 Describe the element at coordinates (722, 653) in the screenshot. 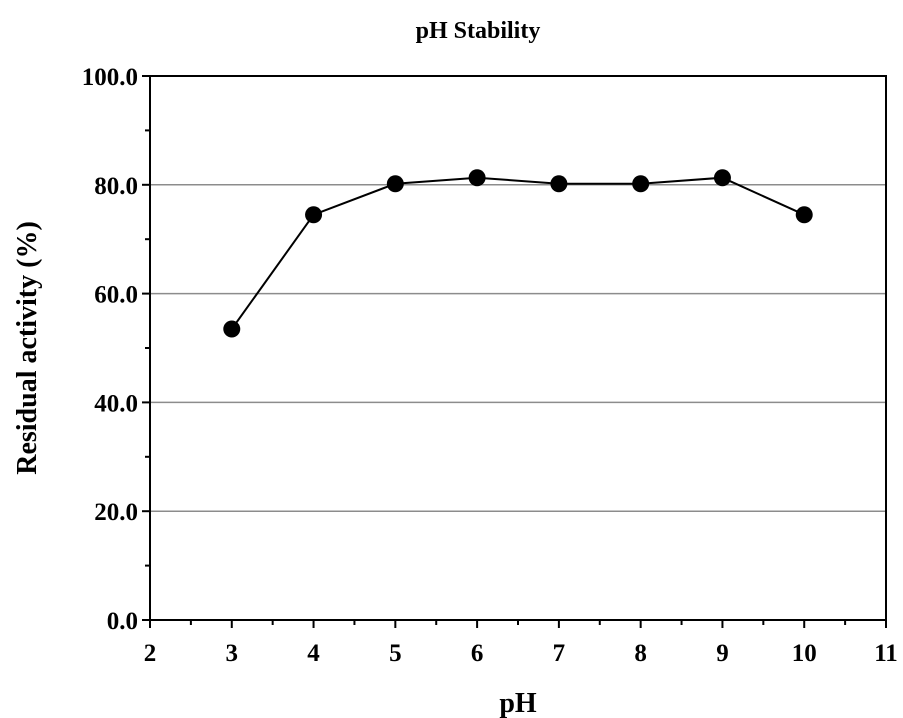

I see `x-tick-label: 9` at that location.